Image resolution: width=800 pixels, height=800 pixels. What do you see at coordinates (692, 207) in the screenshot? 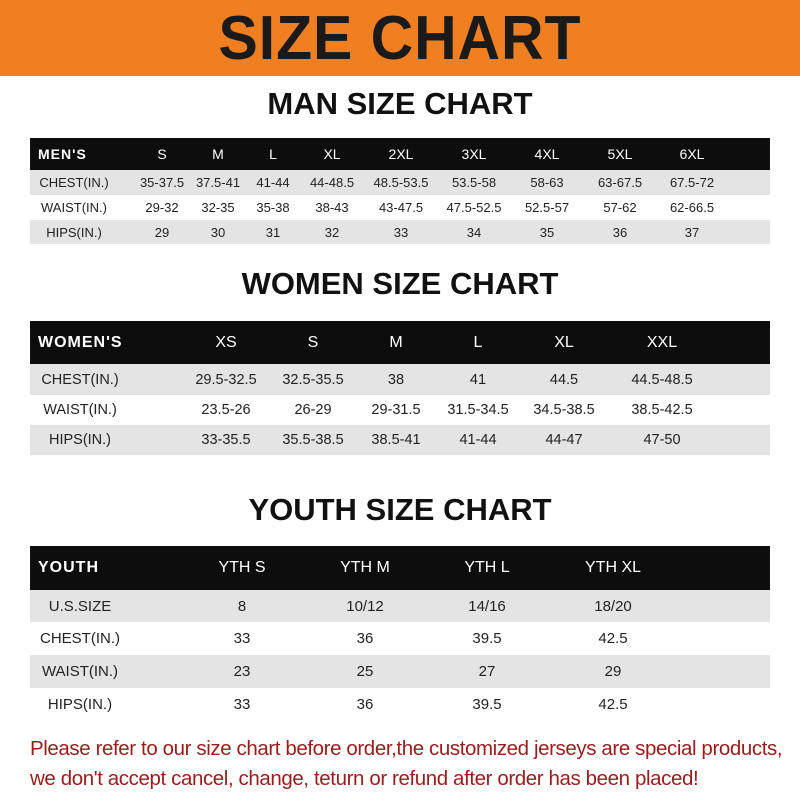
I see `measurement-cell: 62-66.5` at bounding box center [692, 207].